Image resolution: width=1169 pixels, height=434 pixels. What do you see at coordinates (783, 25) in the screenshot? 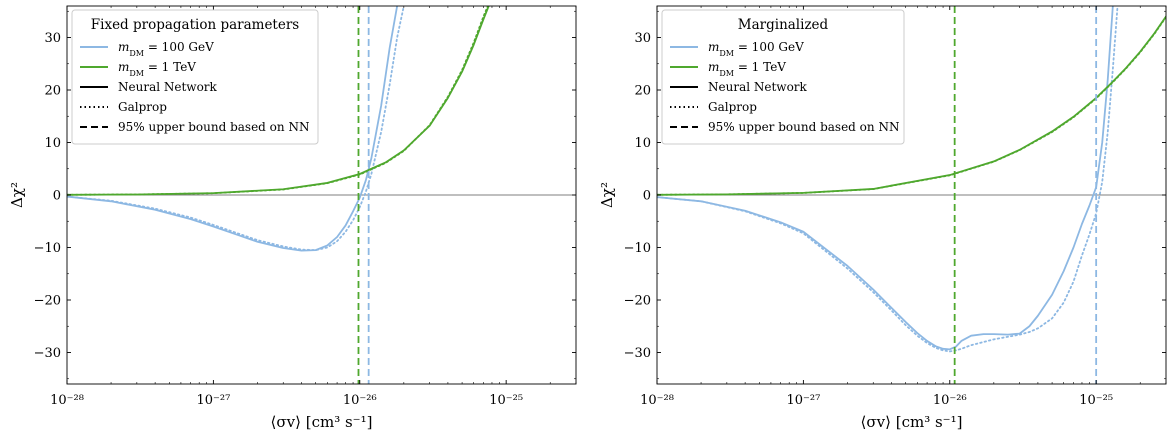
I see `legend-title: Marginalized` at bounding box center [783, 25].